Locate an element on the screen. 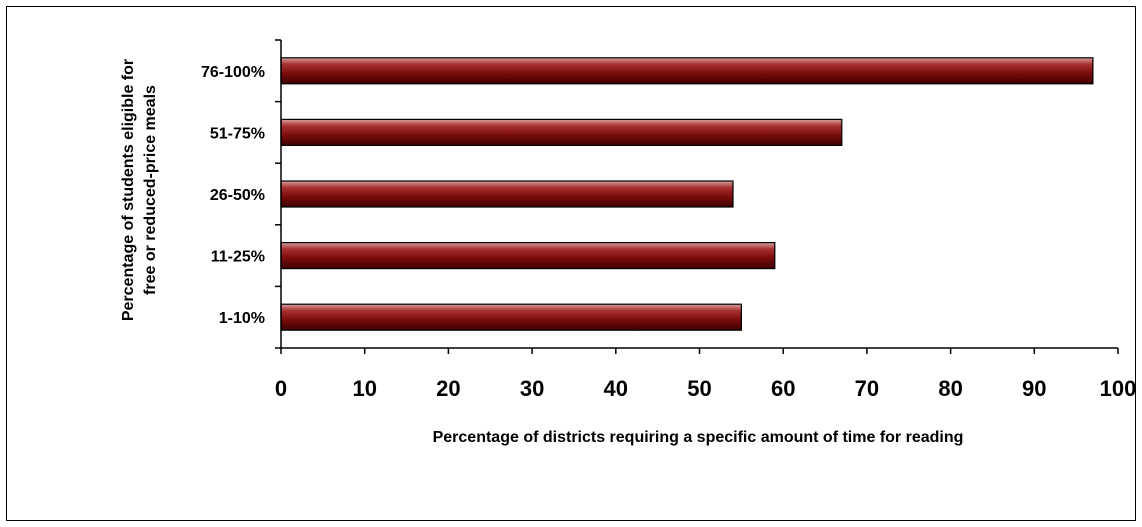 The height and width of the screenshot is (527, 1142). x-tick-label: 50 is located at coordinates (699, 388).